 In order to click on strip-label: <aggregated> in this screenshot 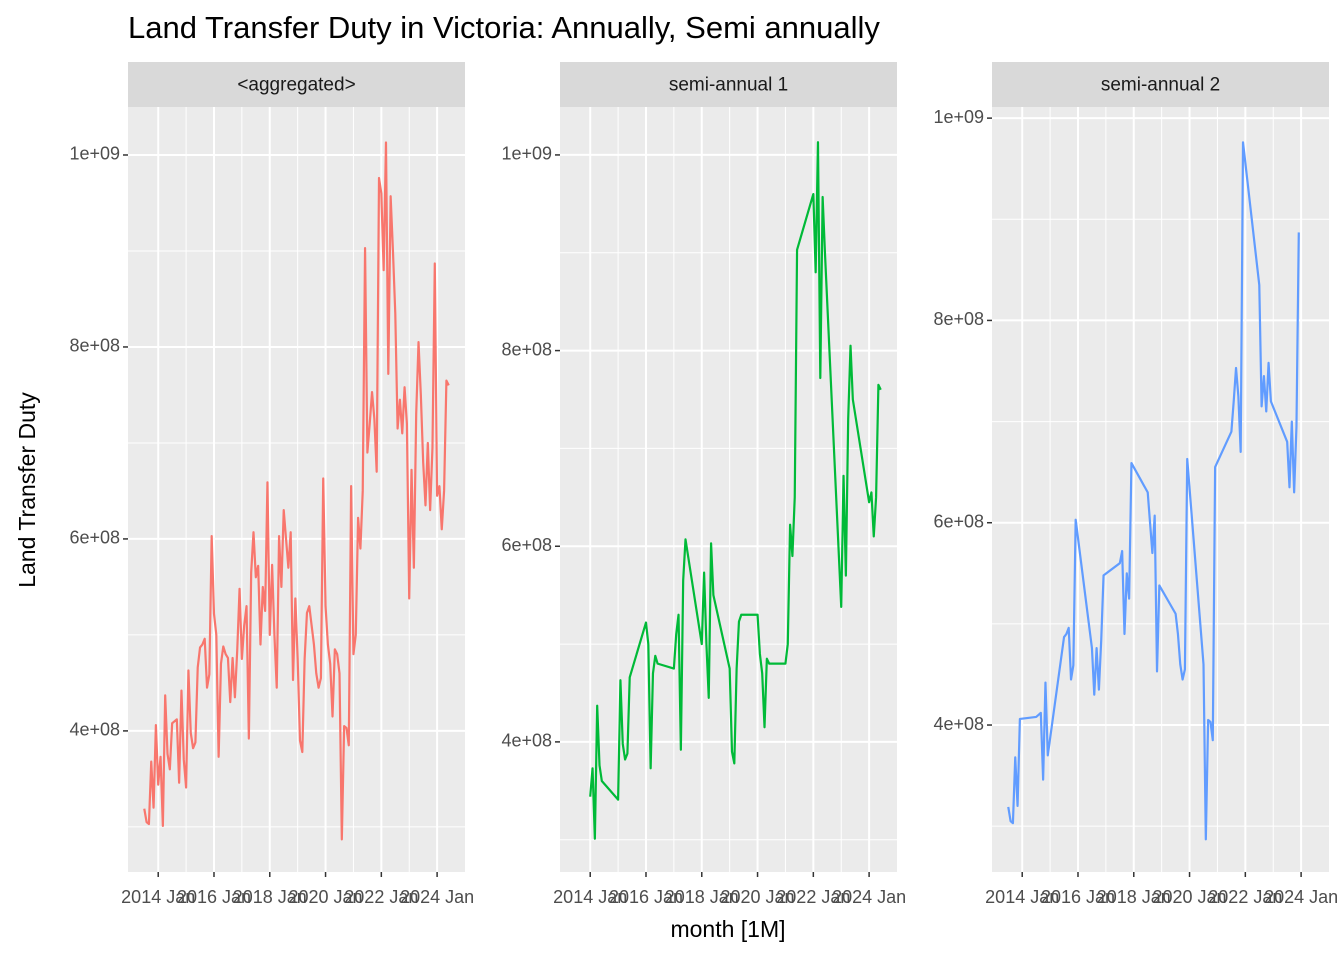, I will do `click(296, 85)`.